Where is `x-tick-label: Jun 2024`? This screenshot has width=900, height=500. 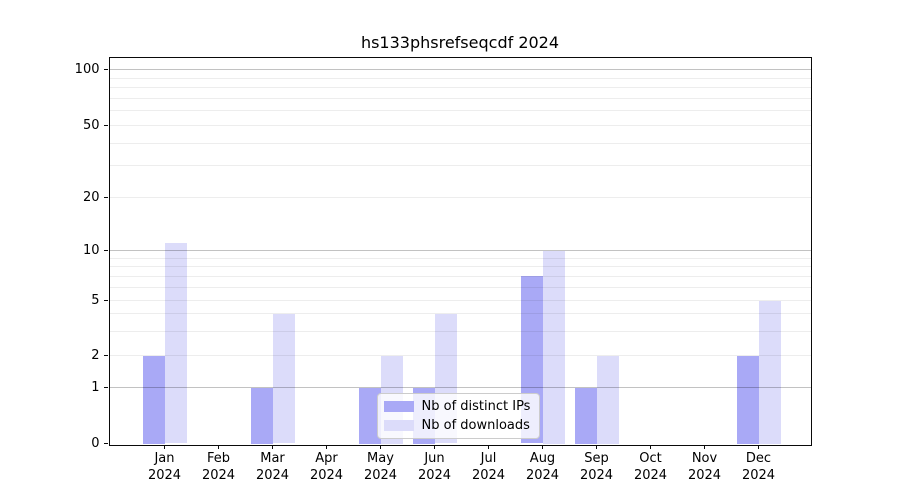
x-tick-label: Jun 2024 is located at coordinates (434, 466).